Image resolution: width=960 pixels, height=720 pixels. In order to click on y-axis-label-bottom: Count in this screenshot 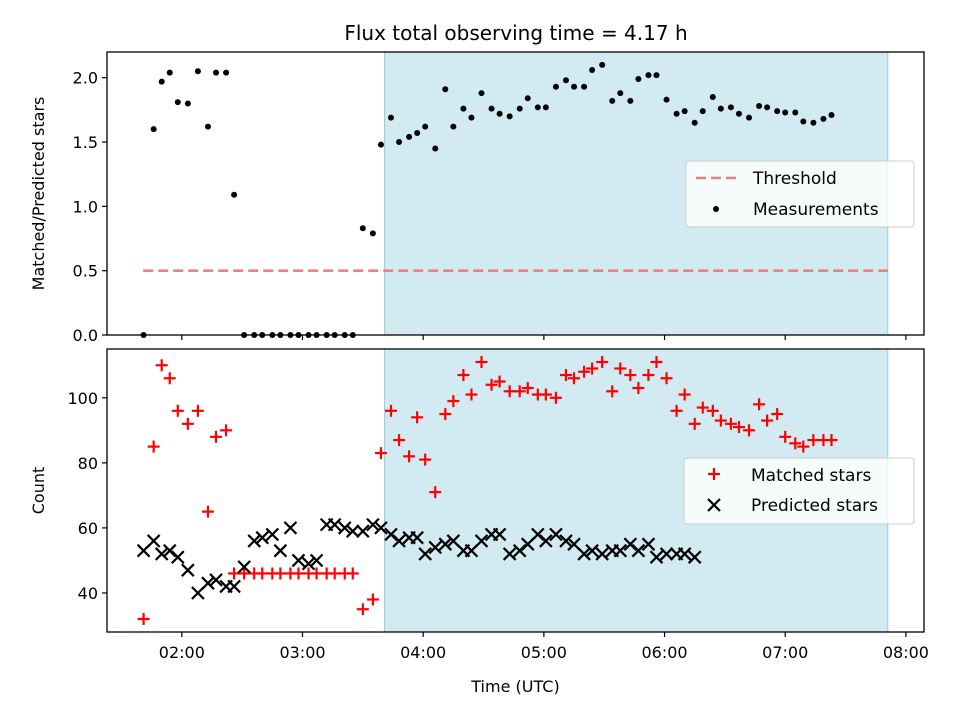, I will do `click(38, 491)`.